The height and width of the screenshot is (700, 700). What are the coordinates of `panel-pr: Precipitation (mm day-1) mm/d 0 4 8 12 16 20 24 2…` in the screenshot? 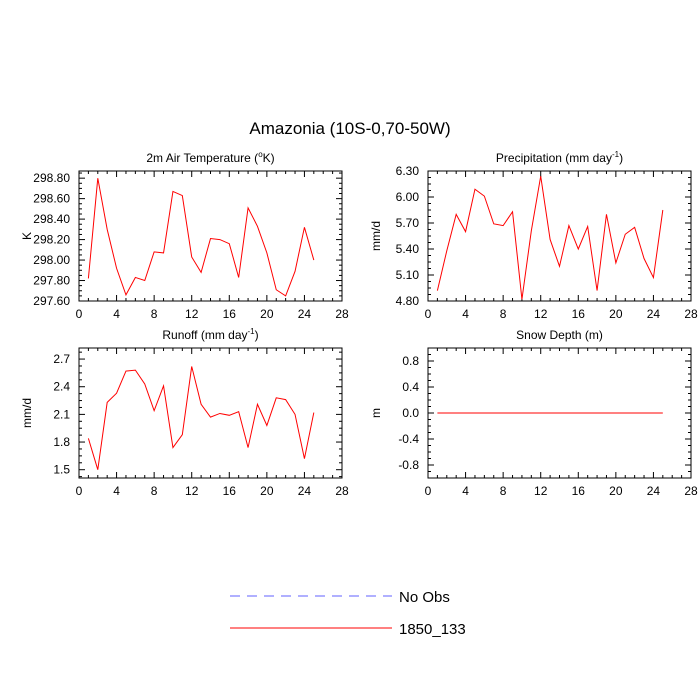 It's located at (533, 235).